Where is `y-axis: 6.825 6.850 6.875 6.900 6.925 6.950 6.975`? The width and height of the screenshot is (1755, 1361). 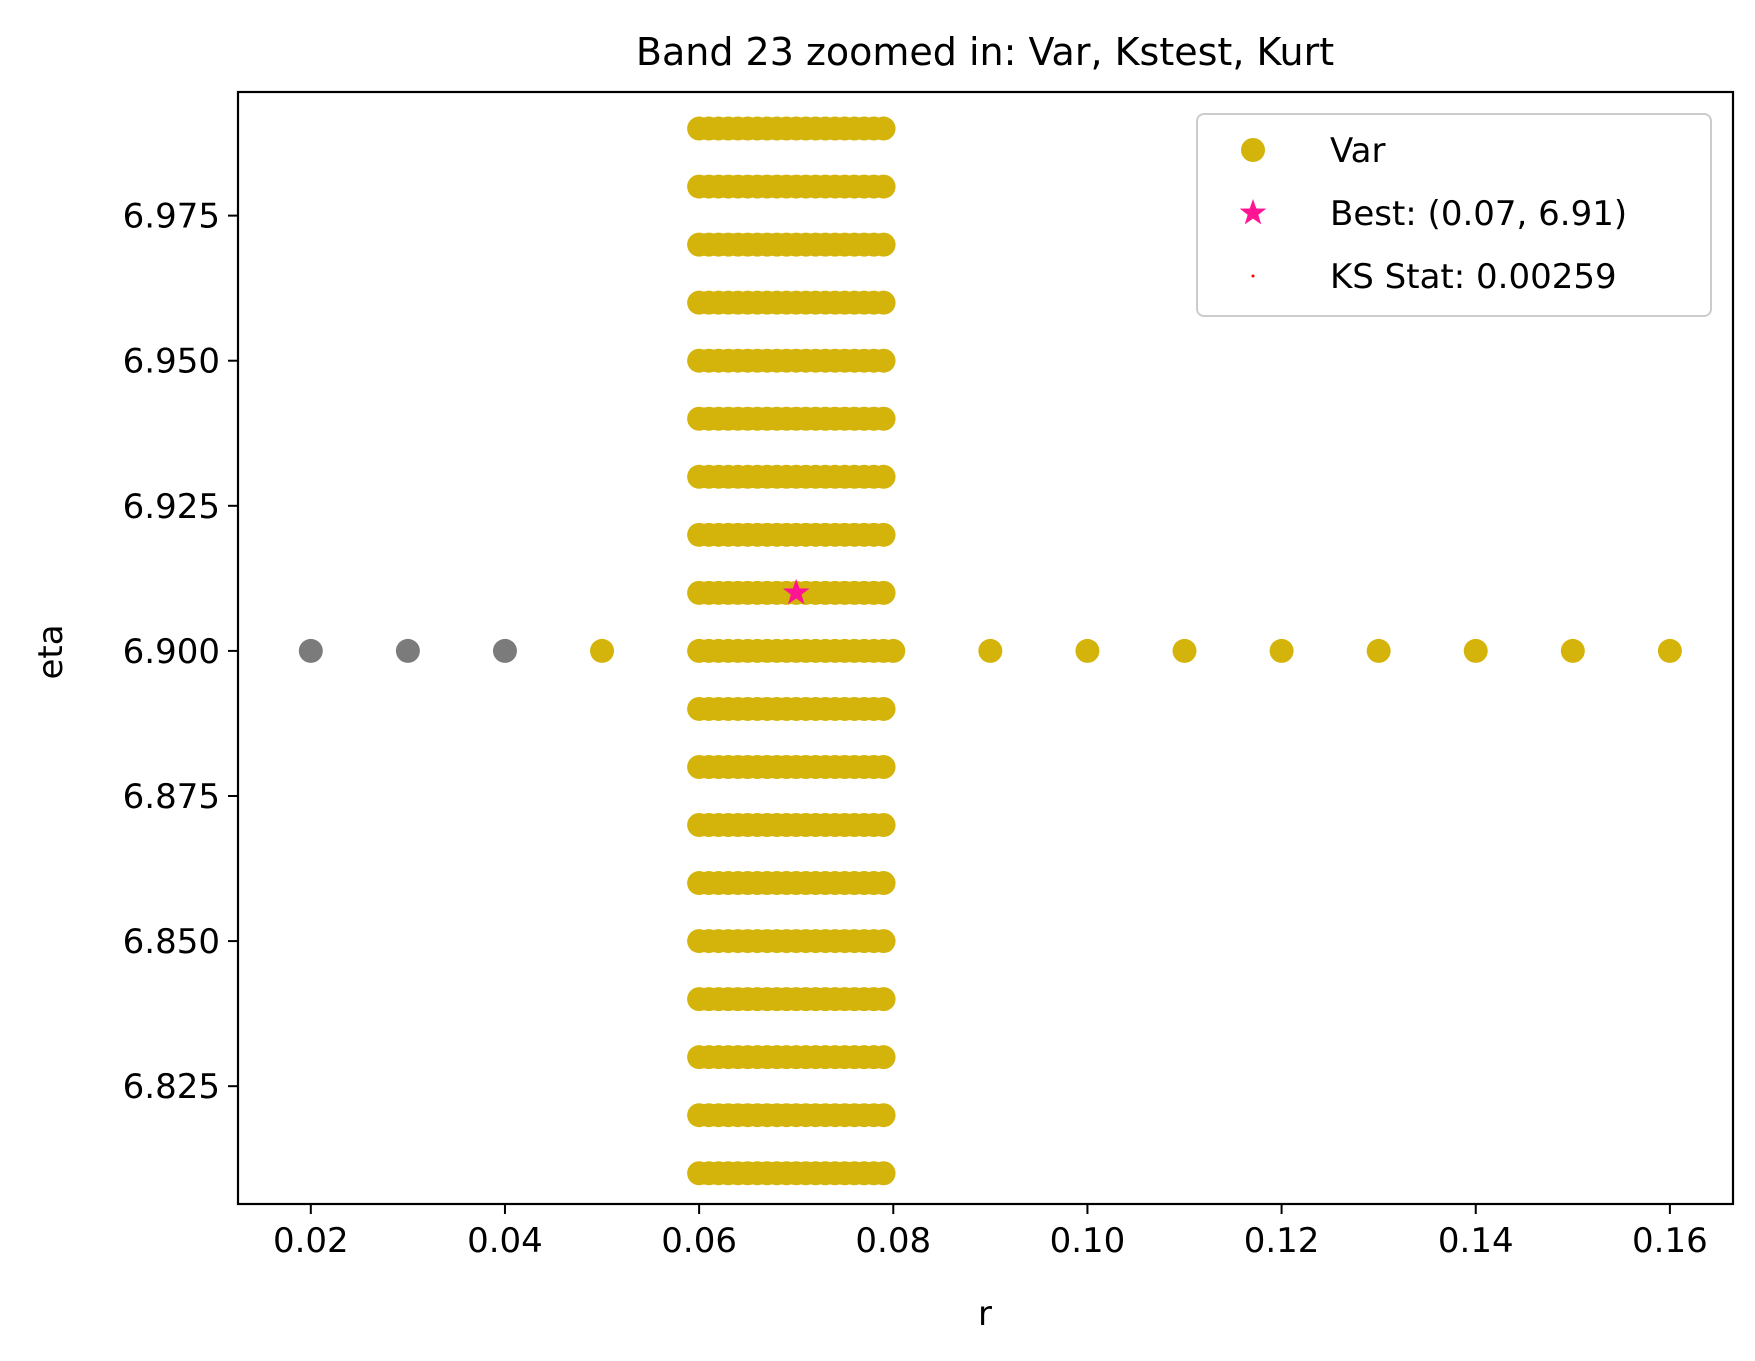
y-axis: 6.825 6.850 6.875 6.900 6.925 6.950 6.975 is located at coordinates (180, 652).